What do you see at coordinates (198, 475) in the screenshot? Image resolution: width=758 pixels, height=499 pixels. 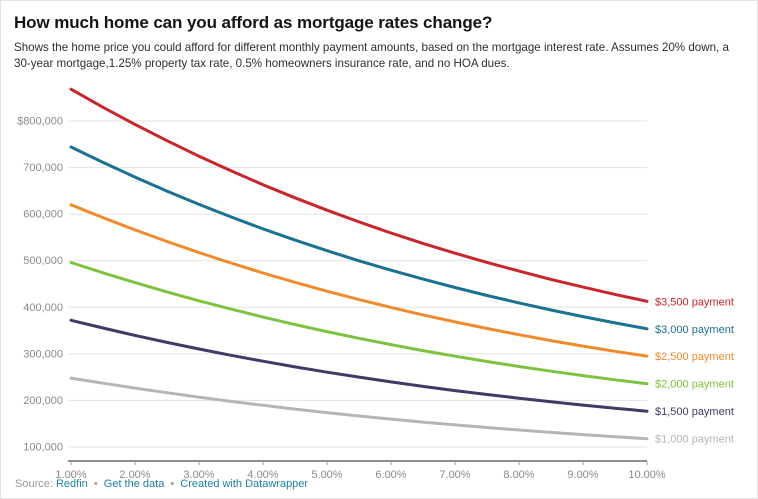 I see `x-axis-tick-label: 3.00%` at bounding box center [198, 475].